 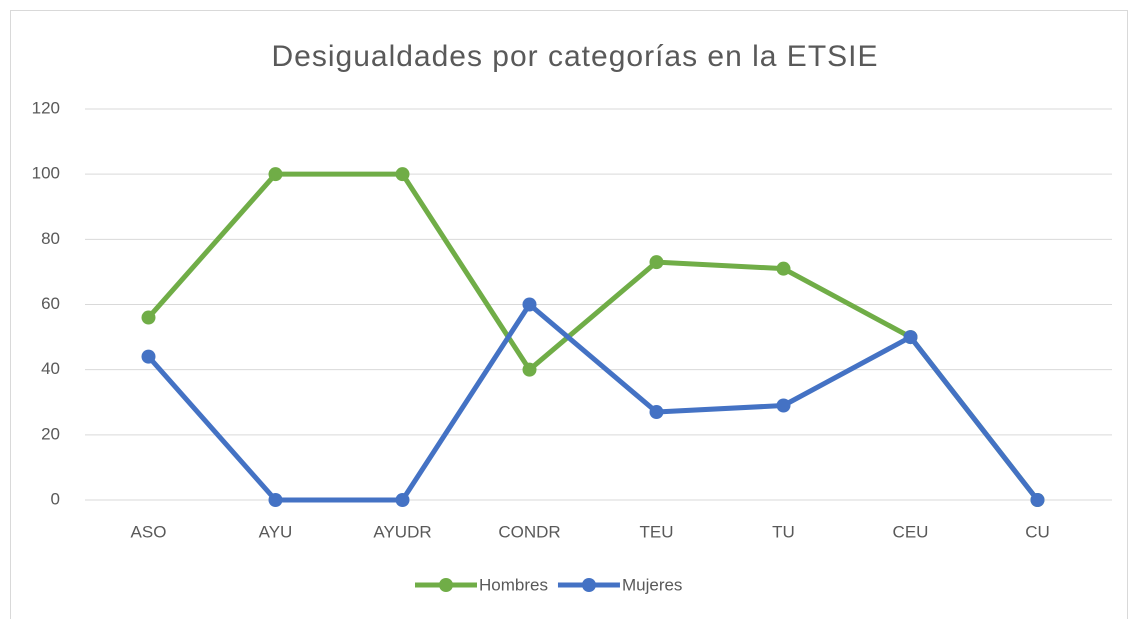 I want to click on x-tick-label: AYU, so click(x=276, y=531).